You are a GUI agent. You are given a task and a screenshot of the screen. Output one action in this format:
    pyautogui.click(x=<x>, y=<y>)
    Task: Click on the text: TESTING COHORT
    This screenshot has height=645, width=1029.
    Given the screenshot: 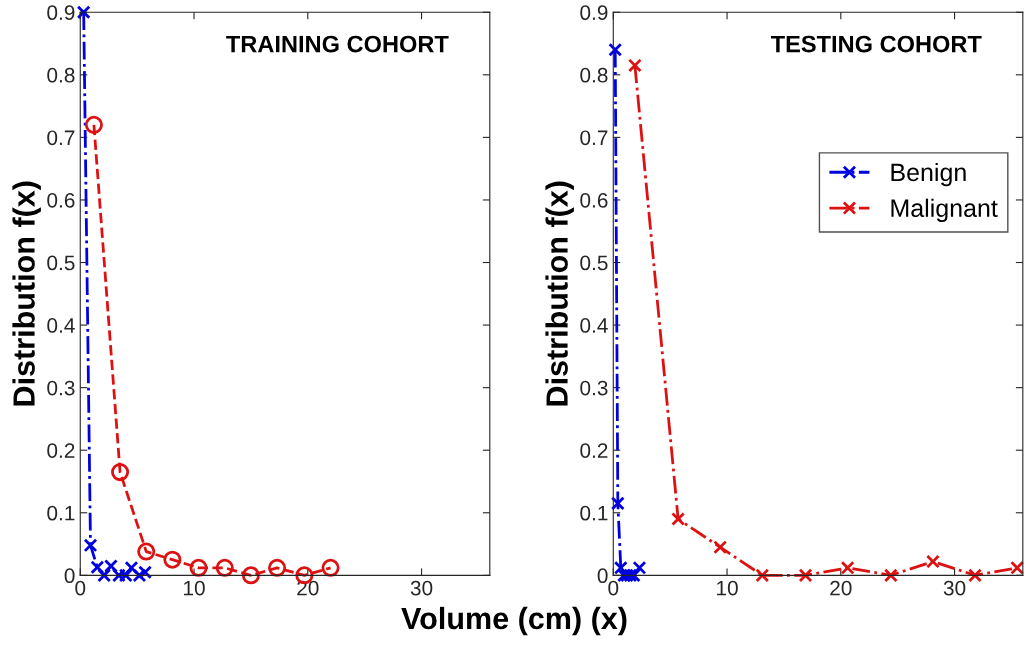 What is the action you would take?
    pyautogui.click(x=876, y=44)
    